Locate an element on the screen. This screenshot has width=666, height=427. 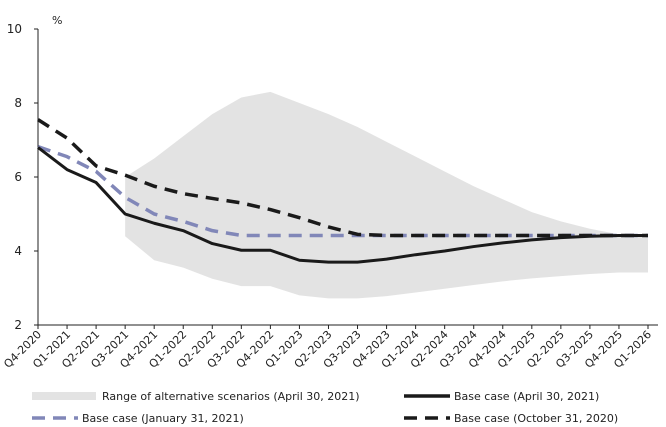
legend-label: Base case (October 31, 2020) is located at coordinates (536, 418).